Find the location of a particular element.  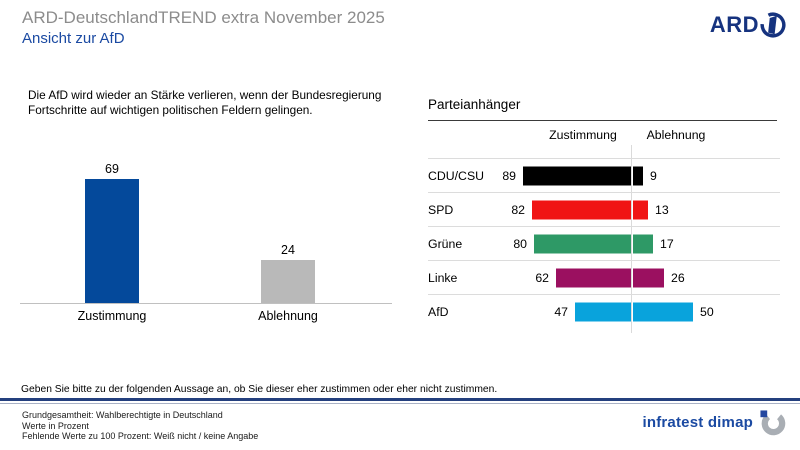

party-row-afd: AfD 47 50 is located at coordinates (604, 311).